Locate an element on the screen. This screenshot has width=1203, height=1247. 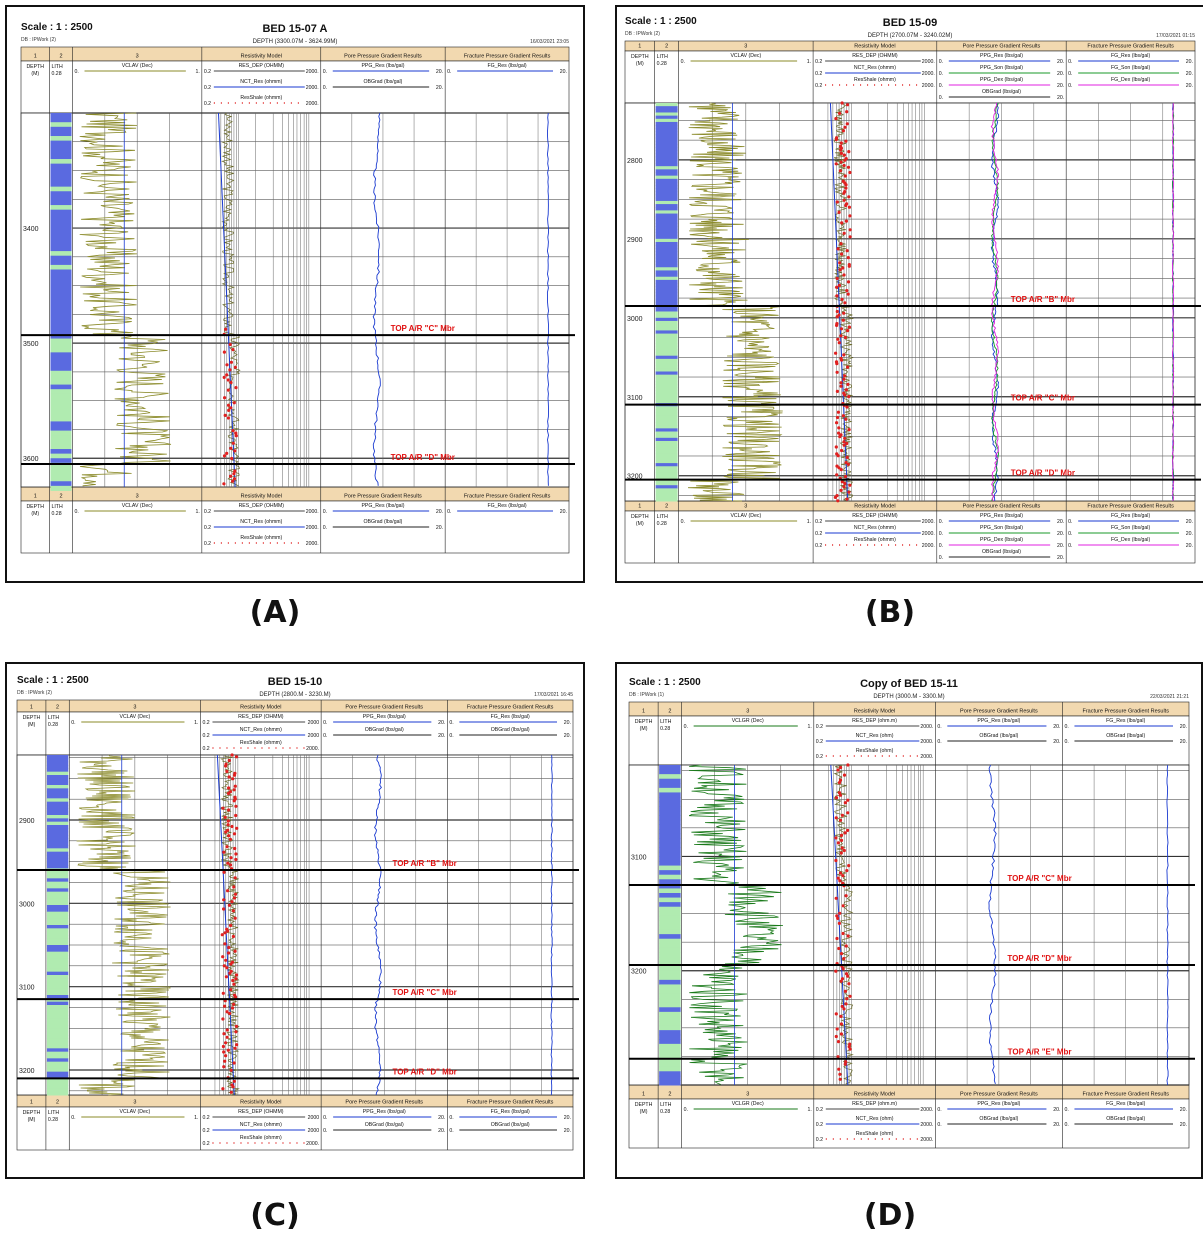
track-number: 1 is located at coordinates (639, 507).